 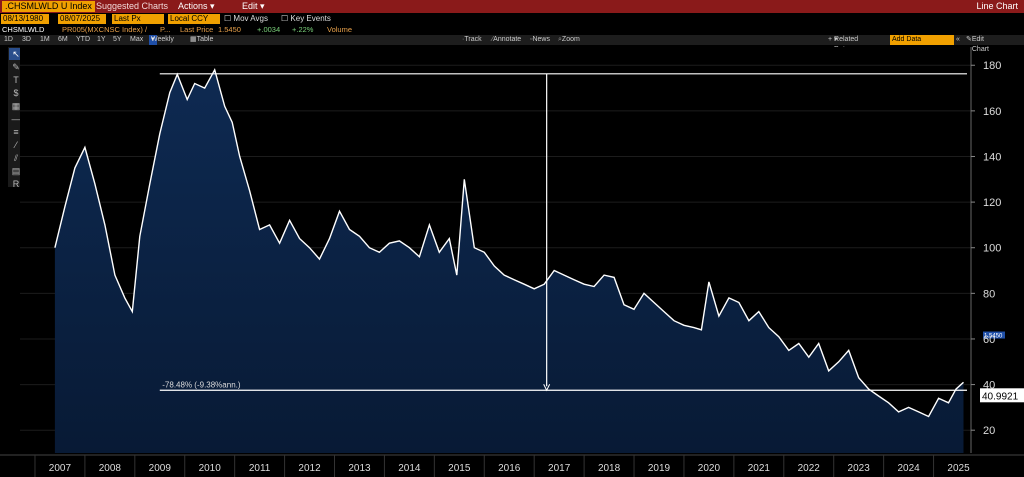 I want to click on drawing-toolbar: ↖ ✎ T $ ▦ — ≡ ⁄ ⫽ ▤ R, so click(x=16, y=118).